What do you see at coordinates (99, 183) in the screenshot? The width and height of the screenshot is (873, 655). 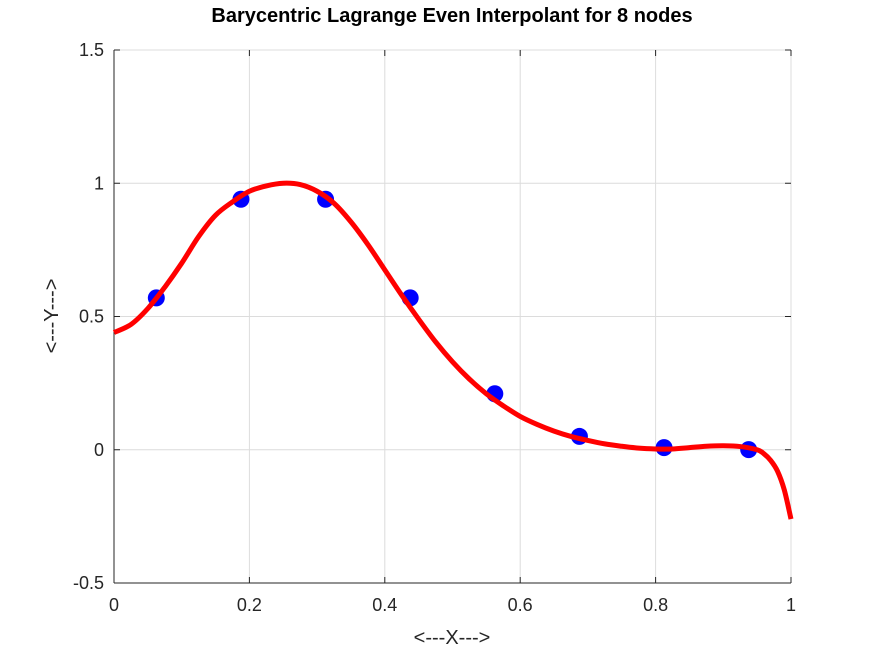 I see `y-tick-label: 1` at bounding box center [99, 183].